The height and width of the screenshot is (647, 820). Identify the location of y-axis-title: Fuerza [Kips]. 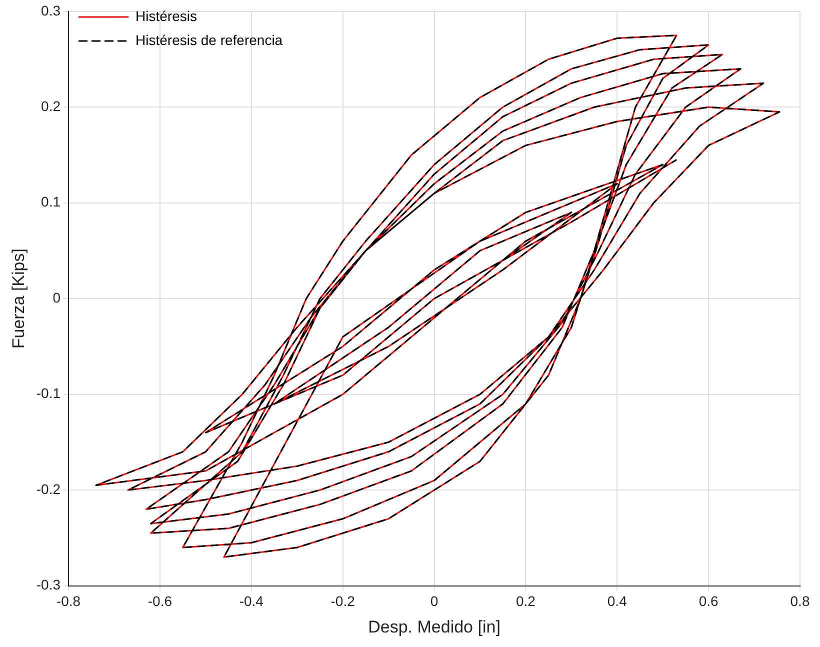
(18, 298).